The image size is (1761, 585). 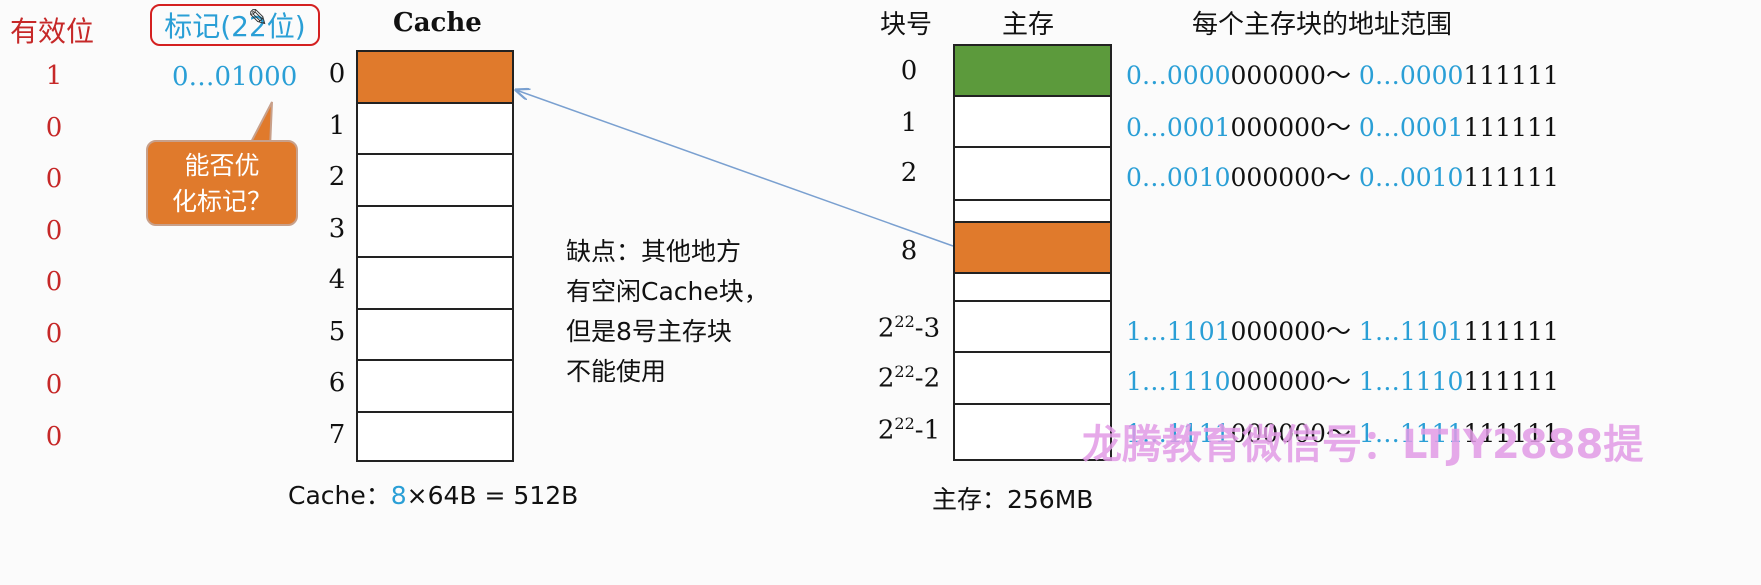 I want to click on block-number-header: 块号, so click(x=906, y=25).